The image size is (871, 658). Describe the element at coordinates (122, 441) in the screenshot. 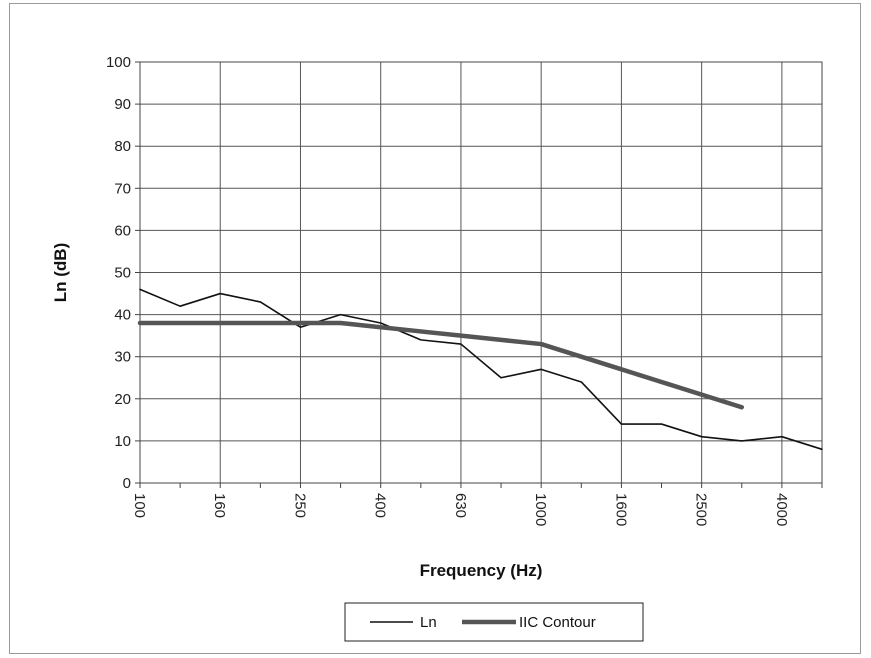

I see `y-tick-label: 10` at that location.